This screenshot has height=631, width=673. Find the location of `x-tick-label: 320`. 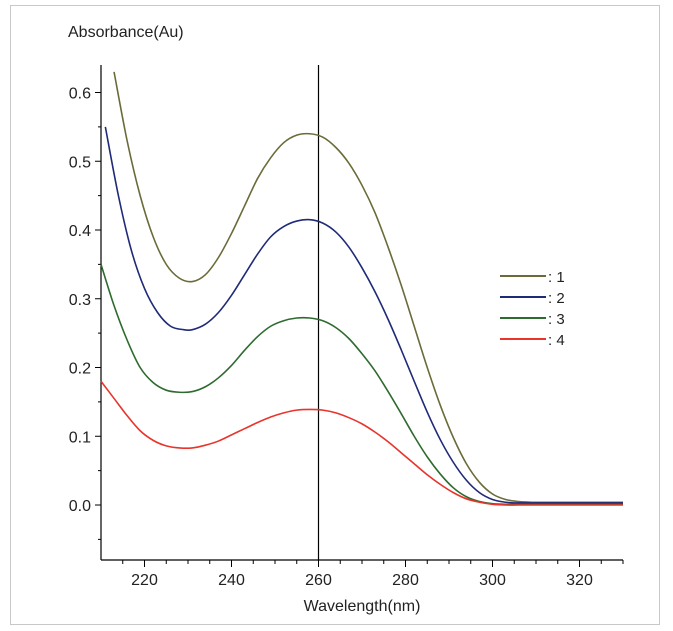

x-tick-label: 320 is located at coordinates (579, 580).